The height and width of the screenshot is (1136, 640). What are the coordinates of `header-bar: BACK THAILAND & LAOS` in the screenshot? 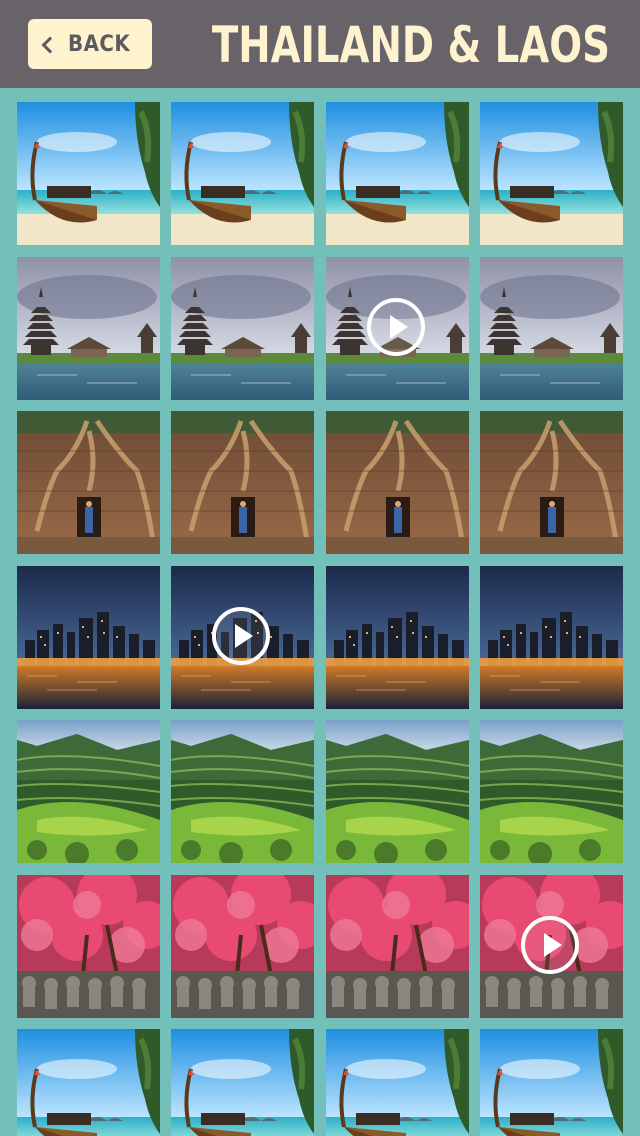 It's located at (320, 44).